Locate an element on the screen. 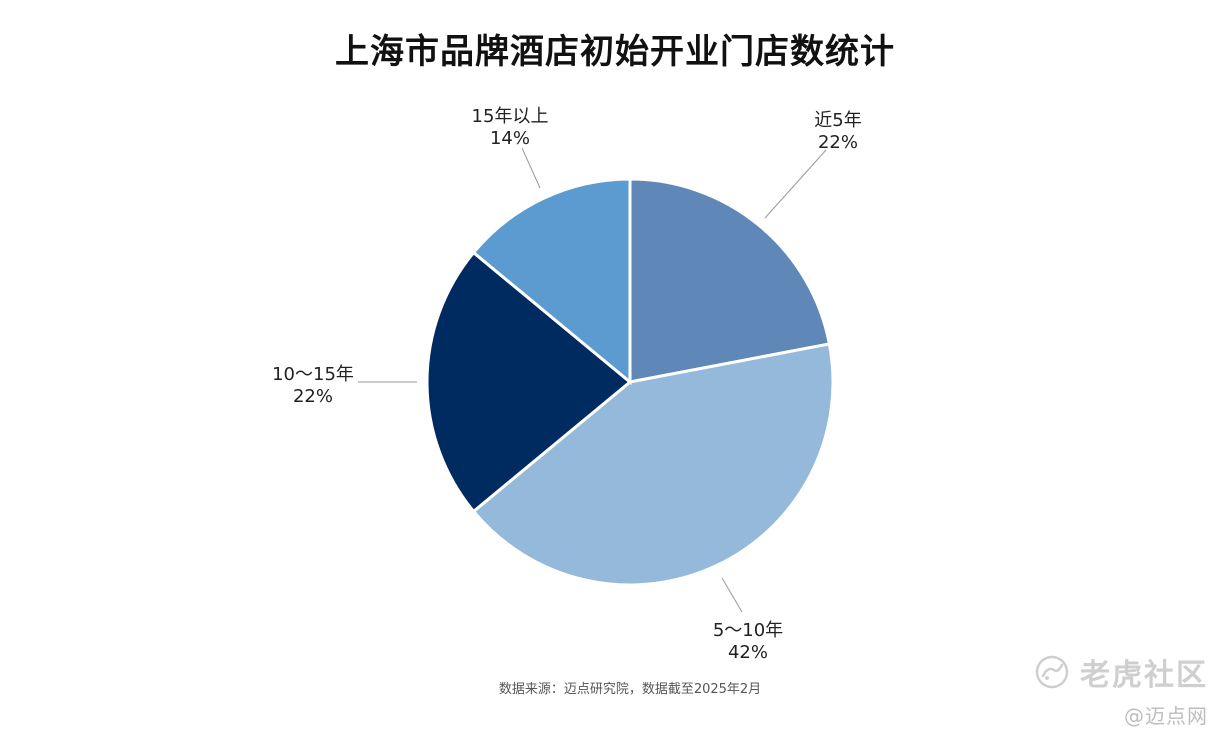 The height and width of the screenshot is (740, 1230). slice-value-label-4: 14% is located at coordinates (510, 138).